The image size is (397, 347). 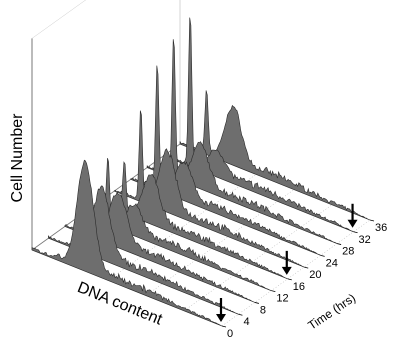 What do you see at coordinates (348, 252) in the screenshot?
I see `time-tick-label: 28` at bounding box center [348, 252].